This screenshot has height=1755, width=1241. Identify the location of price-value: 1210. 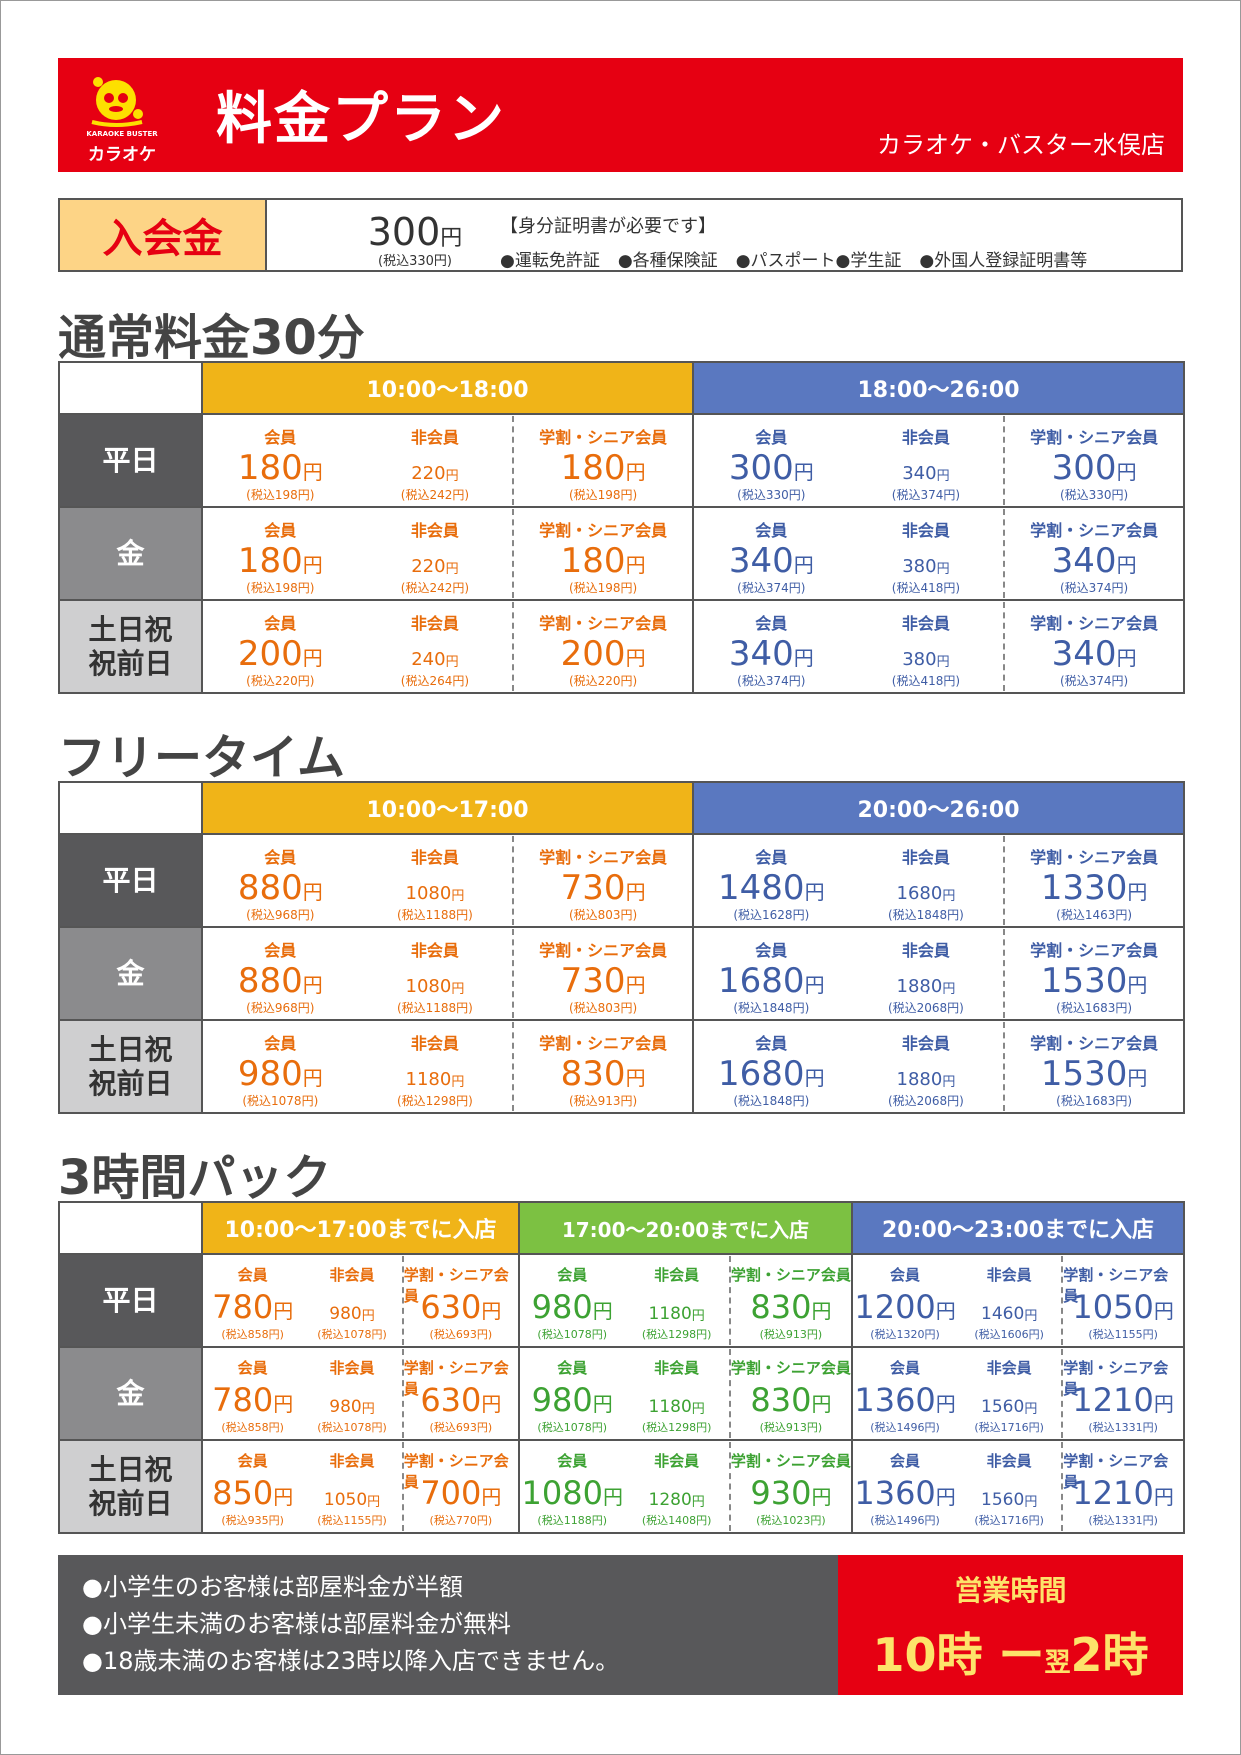
(1113, 1400).